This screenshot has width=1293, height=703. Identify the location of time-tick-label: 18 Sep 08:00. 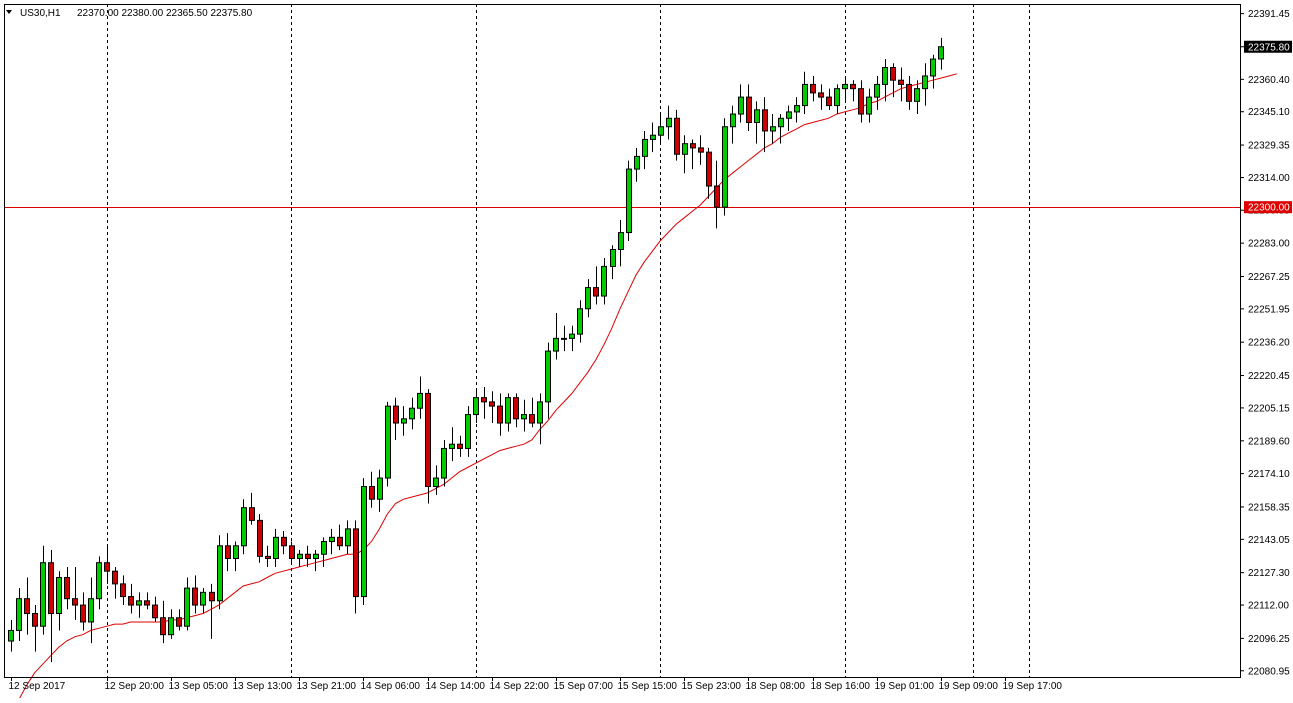
(776, 686).